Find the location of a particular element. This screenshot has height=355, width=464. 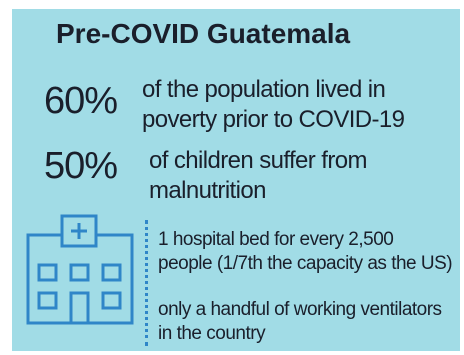

malnutrition-description: of children suffer from malnutrition is located at coordinates (258, 176).